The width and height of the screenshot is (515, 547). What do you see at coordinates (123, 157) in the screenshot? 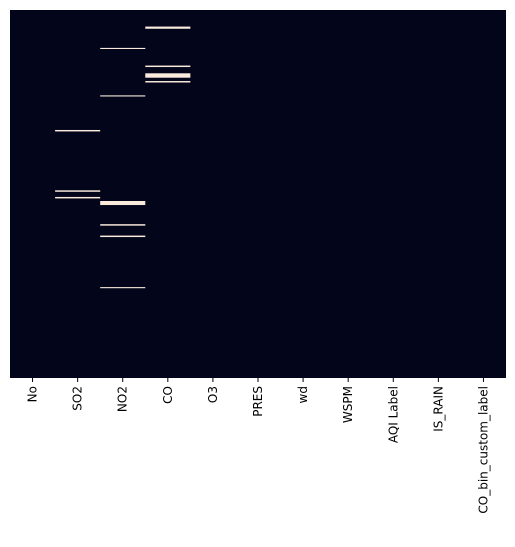
I see `missing-cells` at bounding box center [123, 157].